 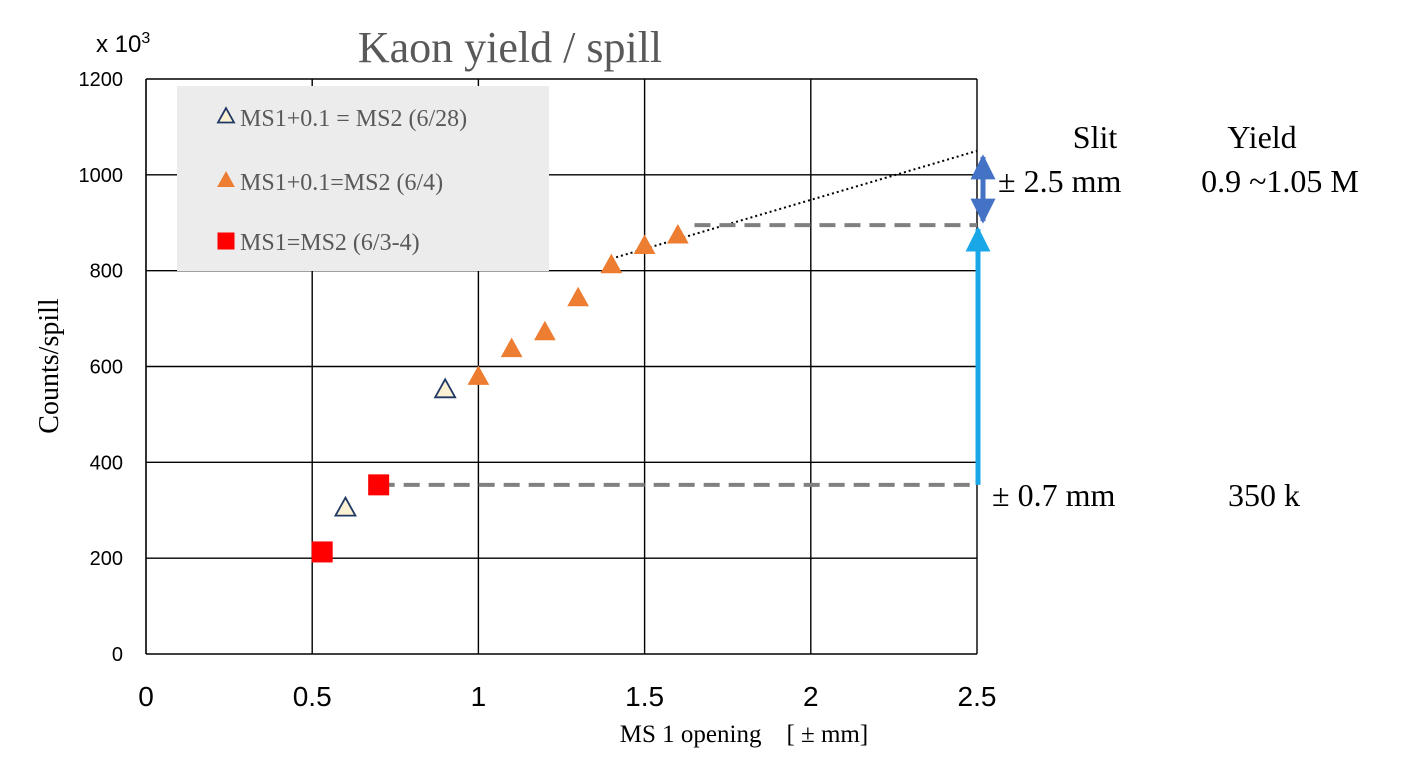 I want to click on y-axis-label: Counts/spill, so click(x=49, y=366).